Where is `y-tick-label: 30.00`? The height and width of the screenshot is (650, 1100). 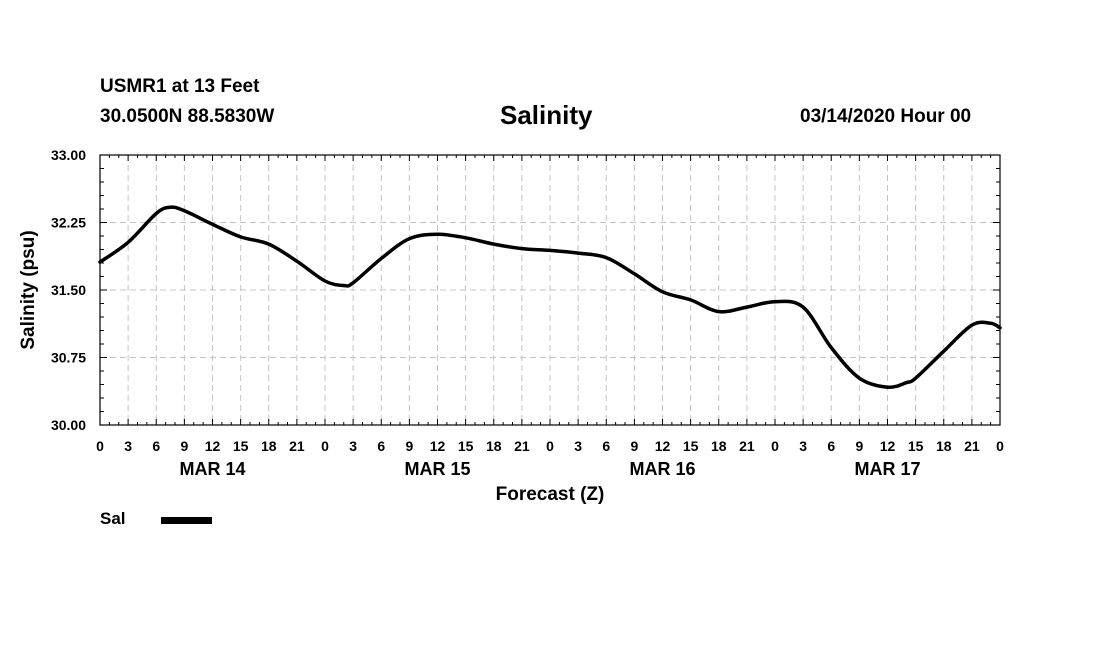 y-tick-label: 30.00 is located at coordinates (68, 425).